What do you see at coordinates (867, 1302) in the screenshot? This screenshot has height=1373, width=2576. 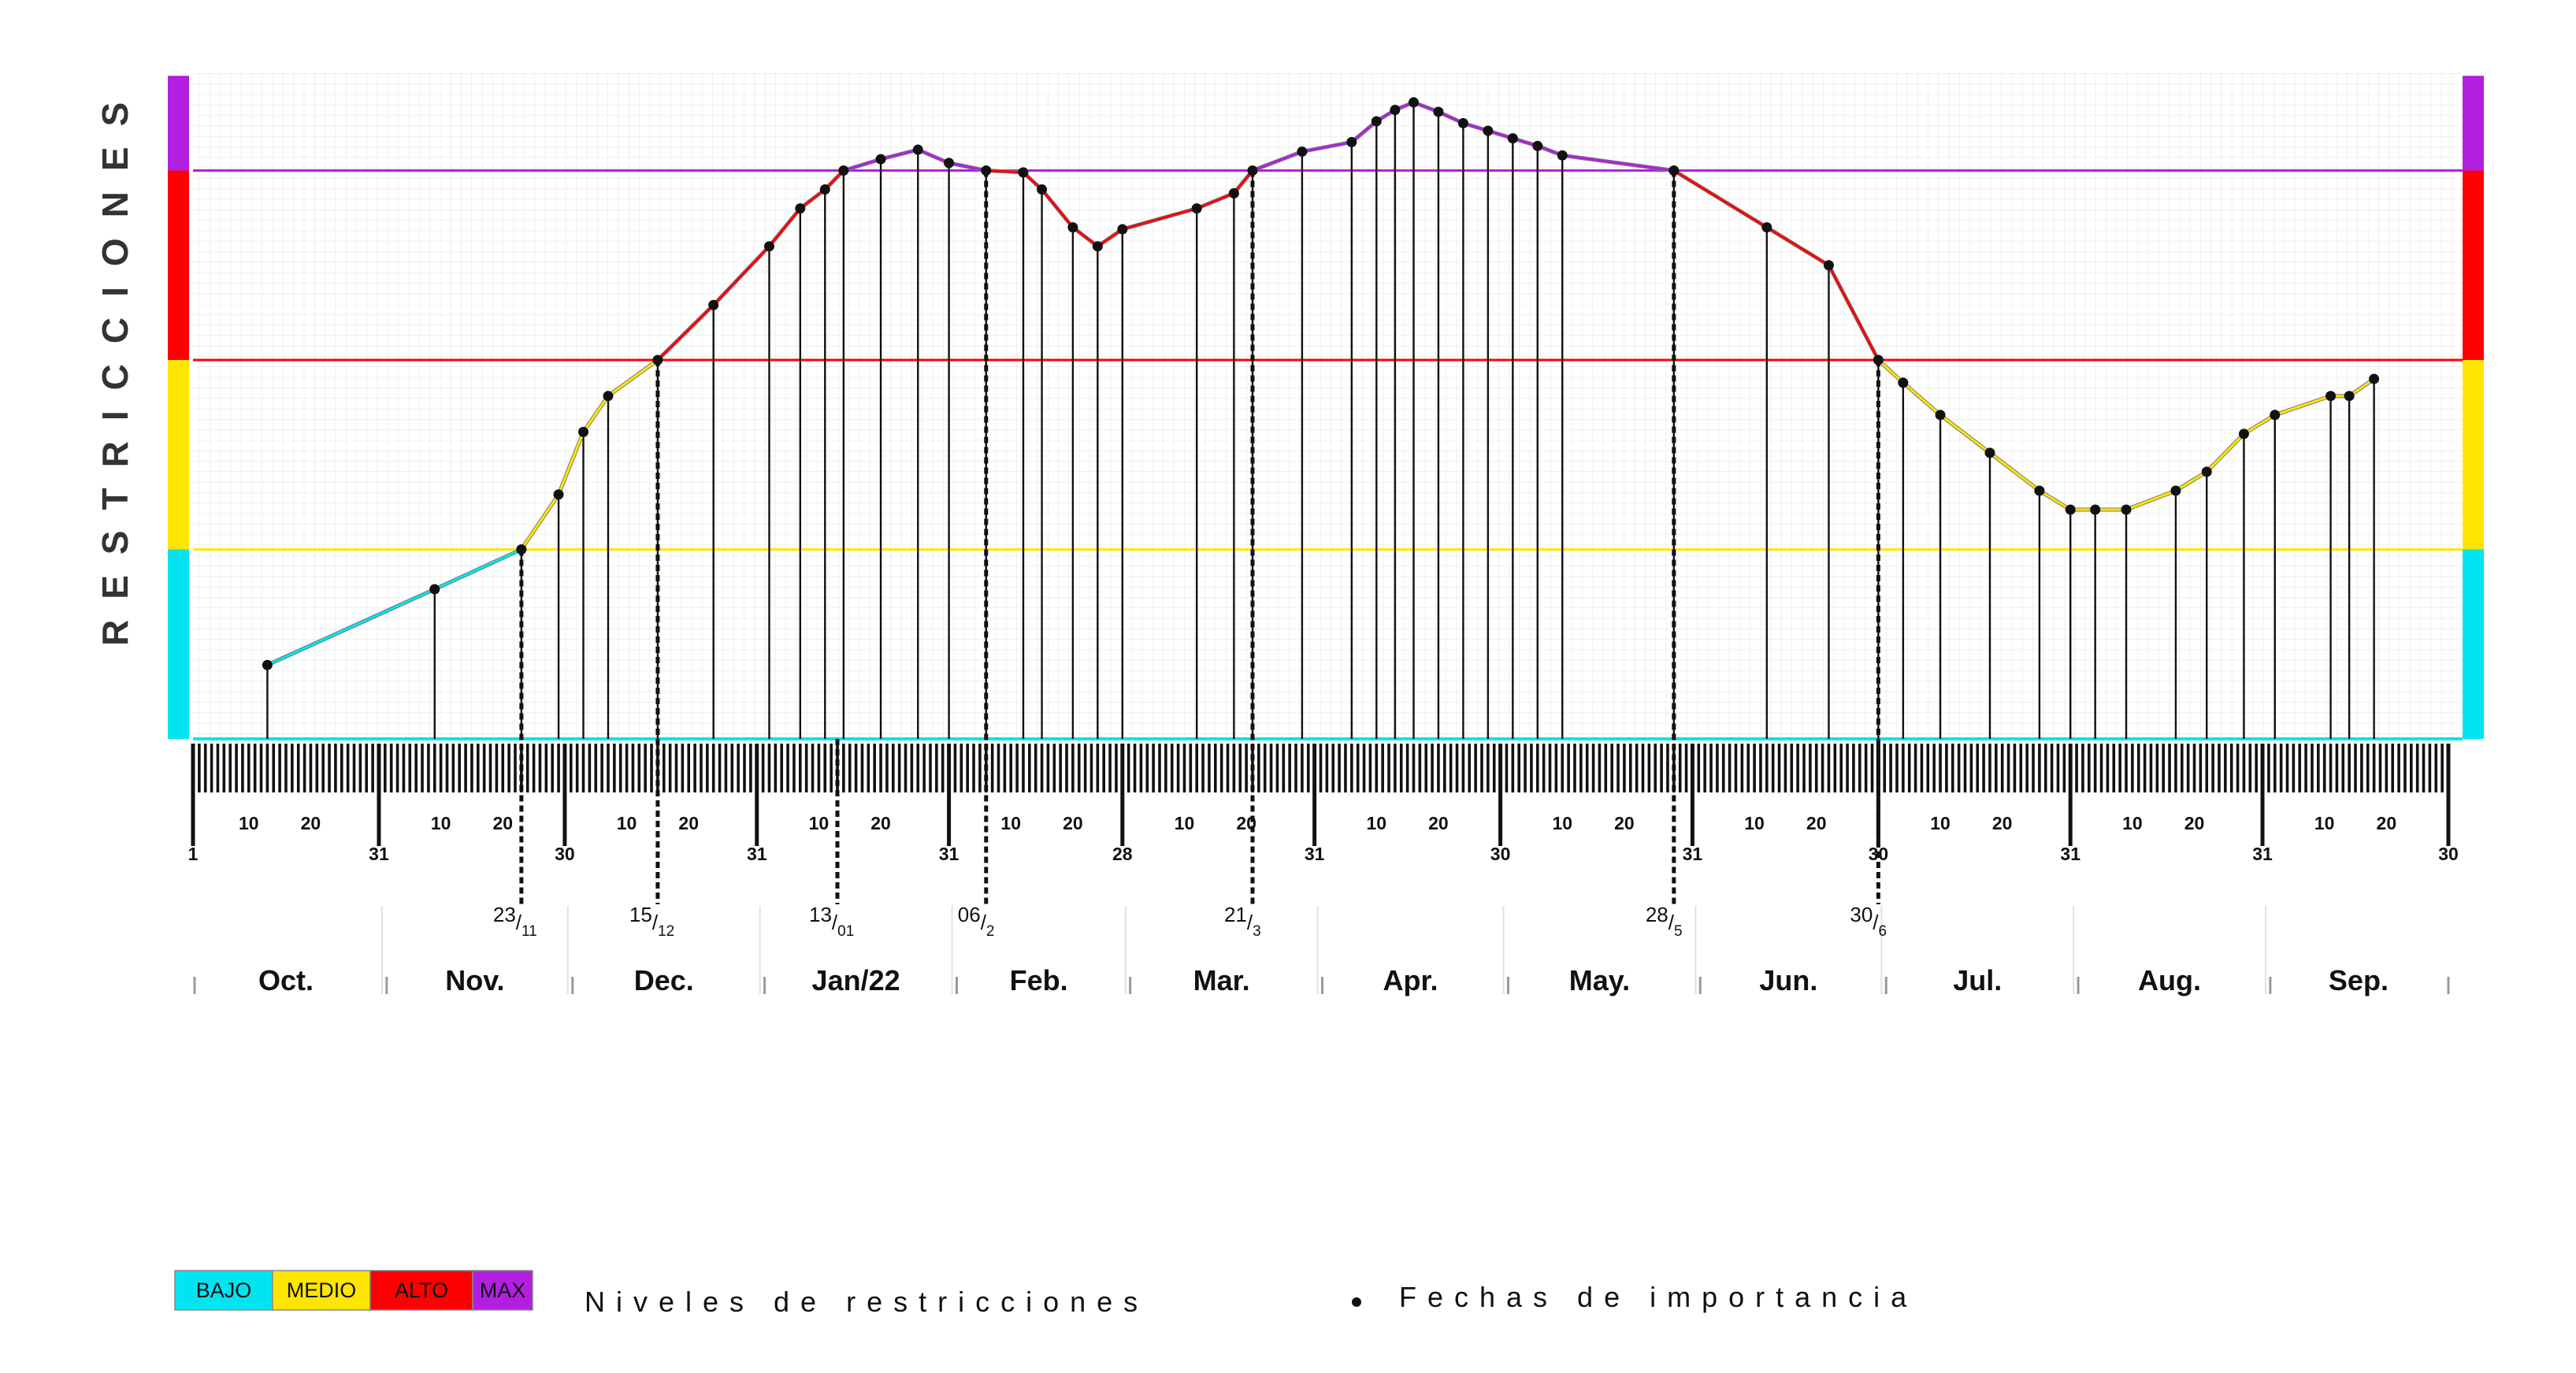 I see `legend-levels-text: Niveles de restricciones` at bounding box center [867, 1302].